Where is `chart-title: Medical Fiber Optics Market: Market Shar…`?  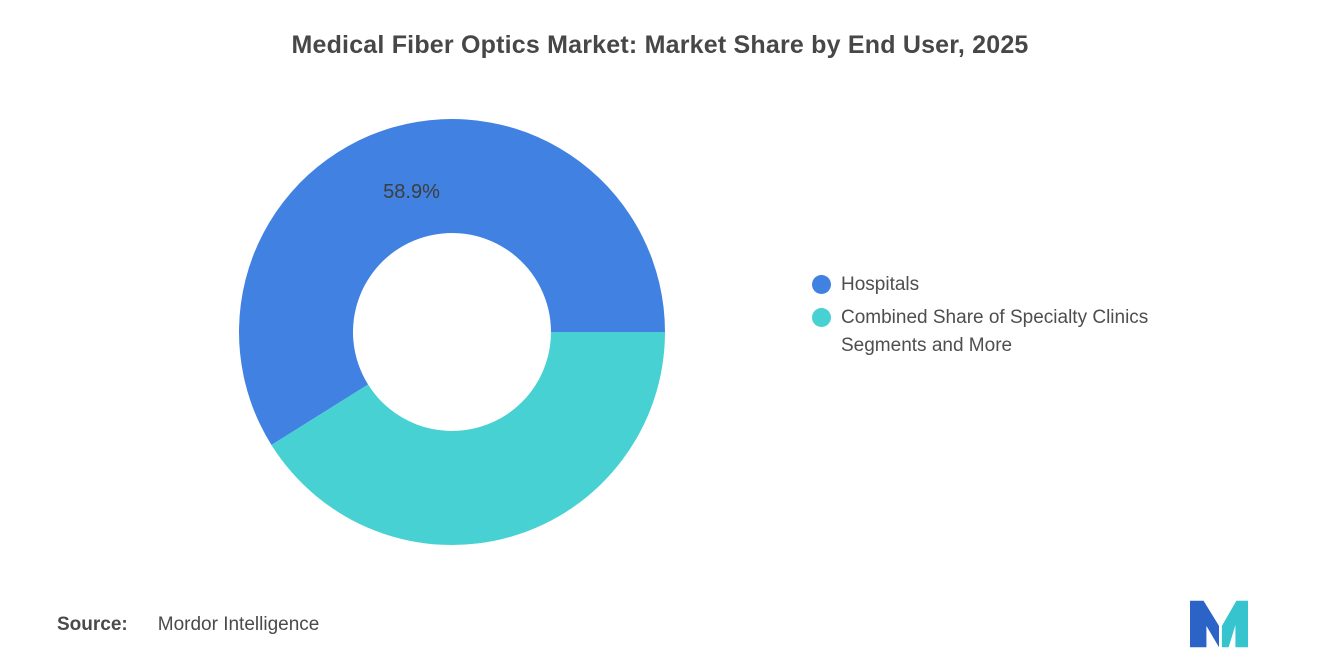 chart-title: Medical Fiber Optics Market: Market Shar… is located at coordinates (660, 45).